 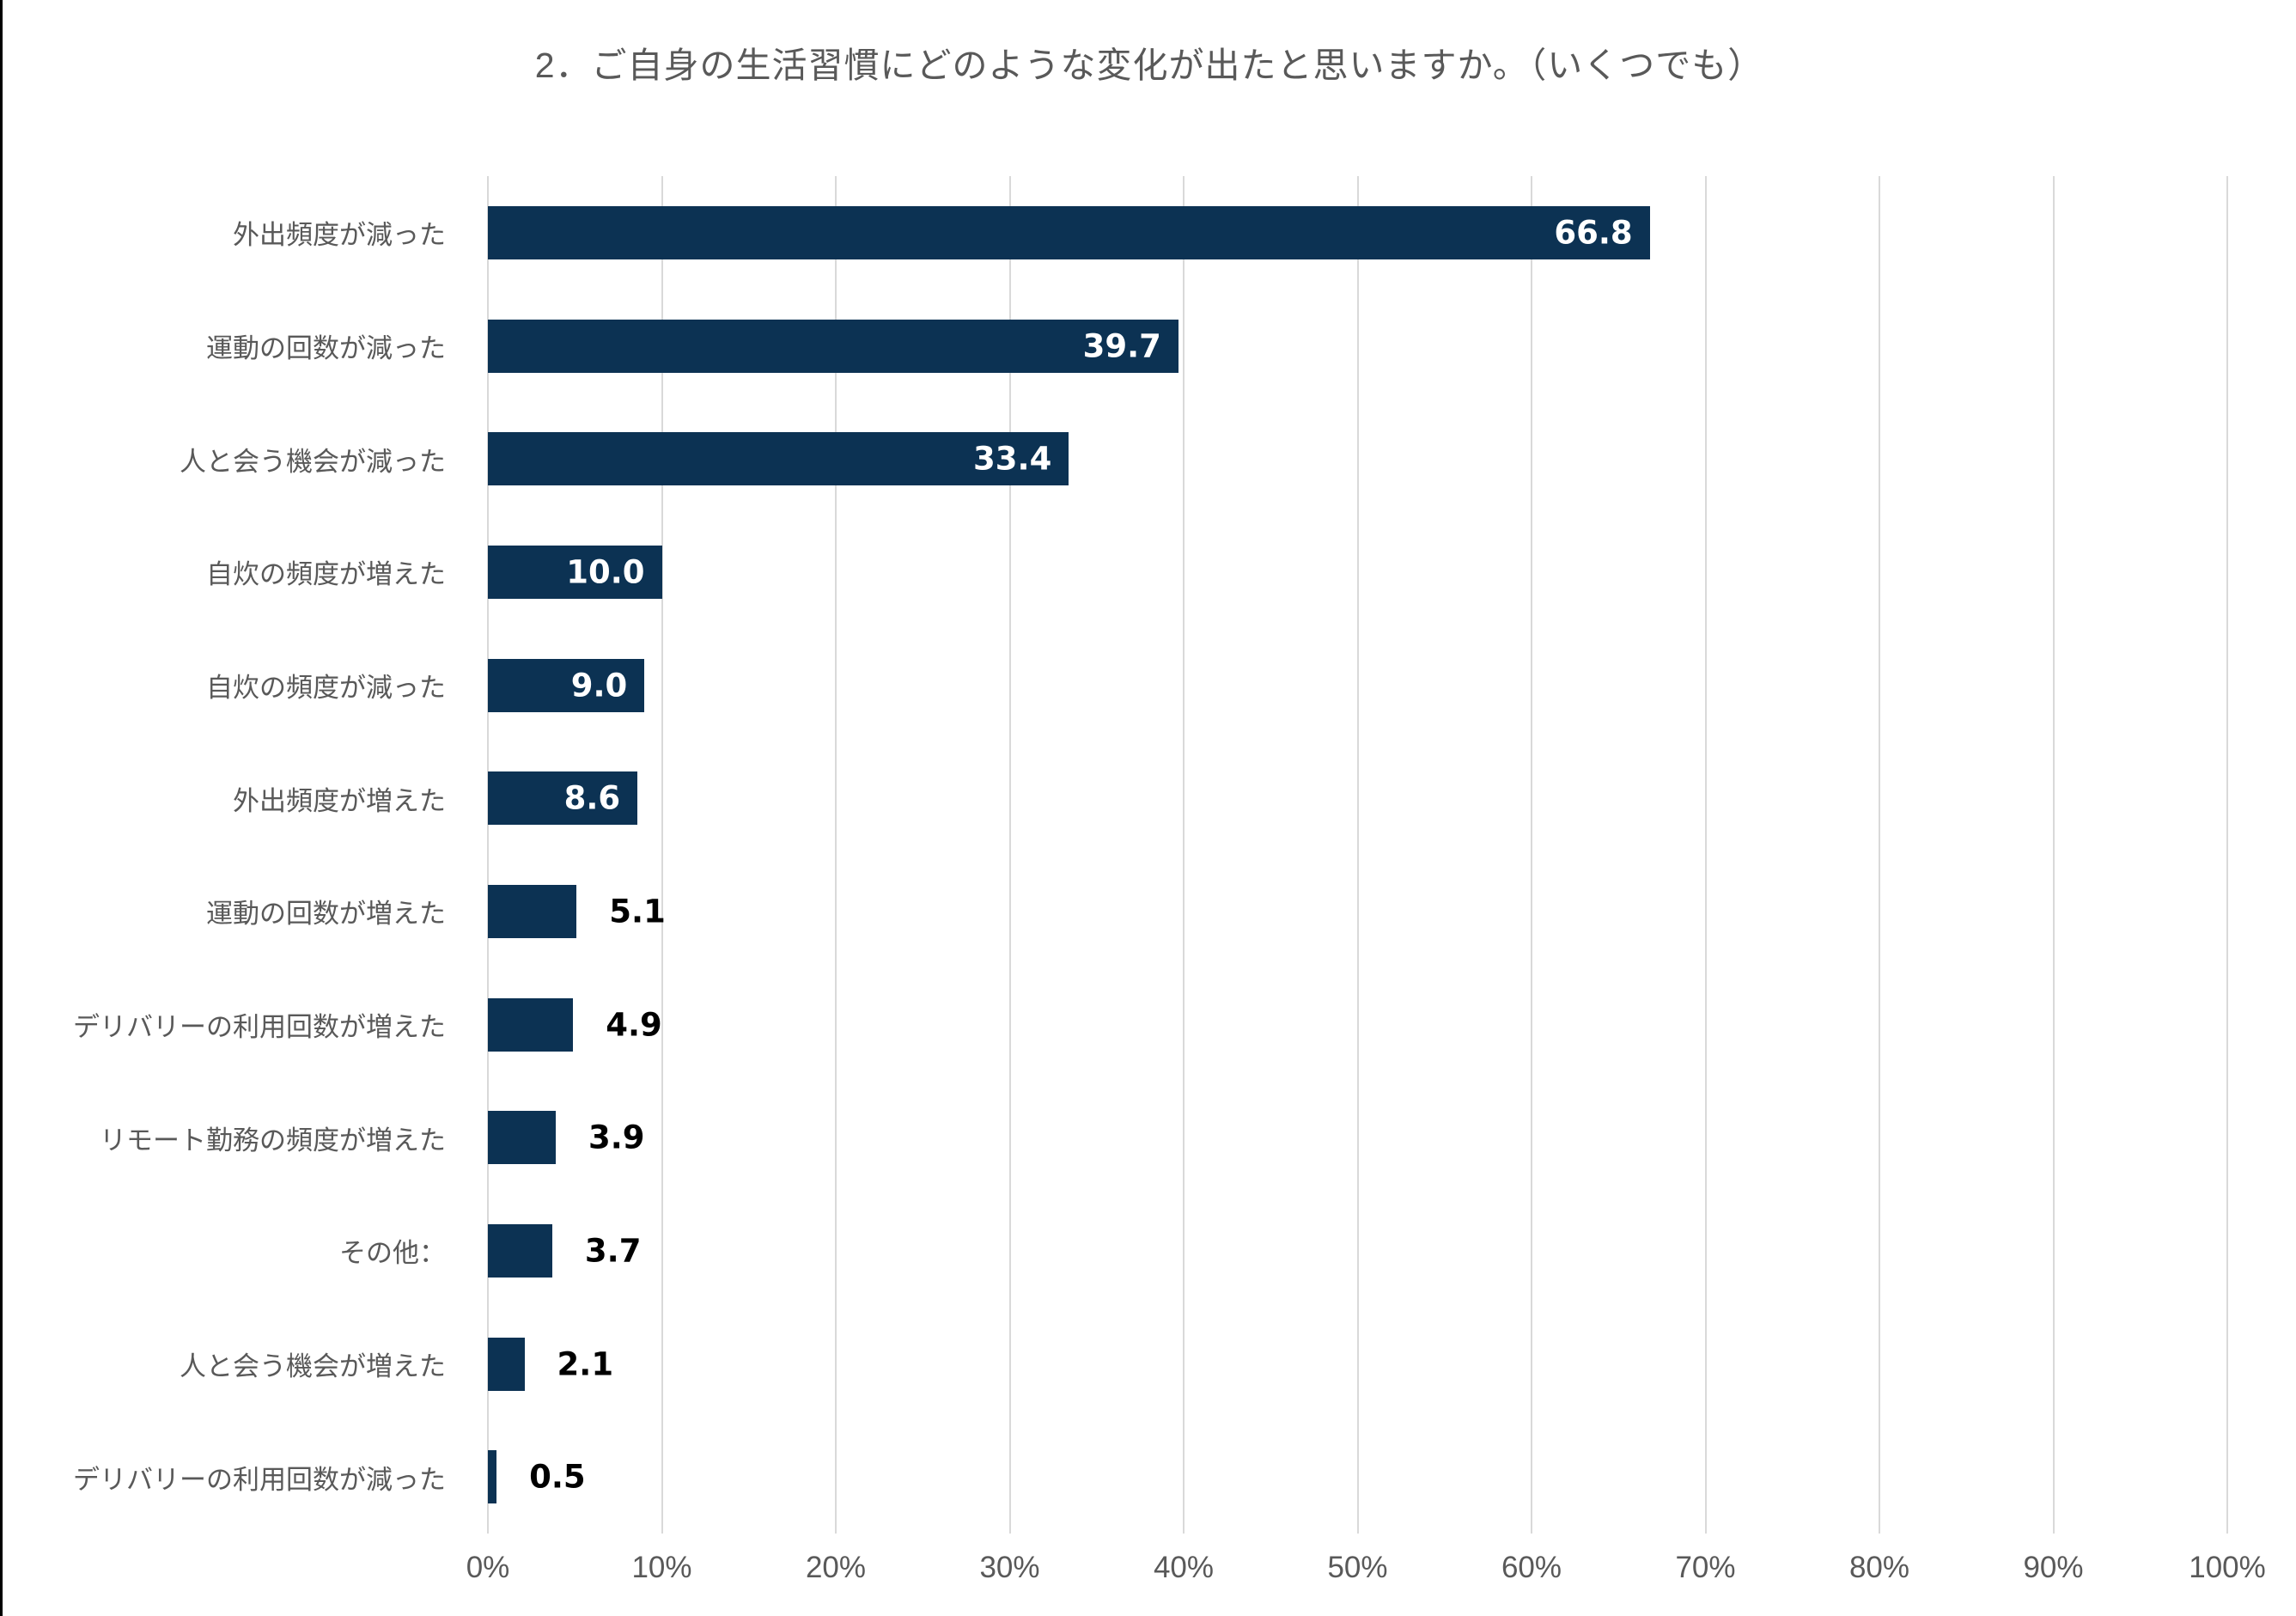 What do you see at coordinates (616, 1138) in the screenshot?
I see `value-label: 3.9` at bounding box center [616, 1138].